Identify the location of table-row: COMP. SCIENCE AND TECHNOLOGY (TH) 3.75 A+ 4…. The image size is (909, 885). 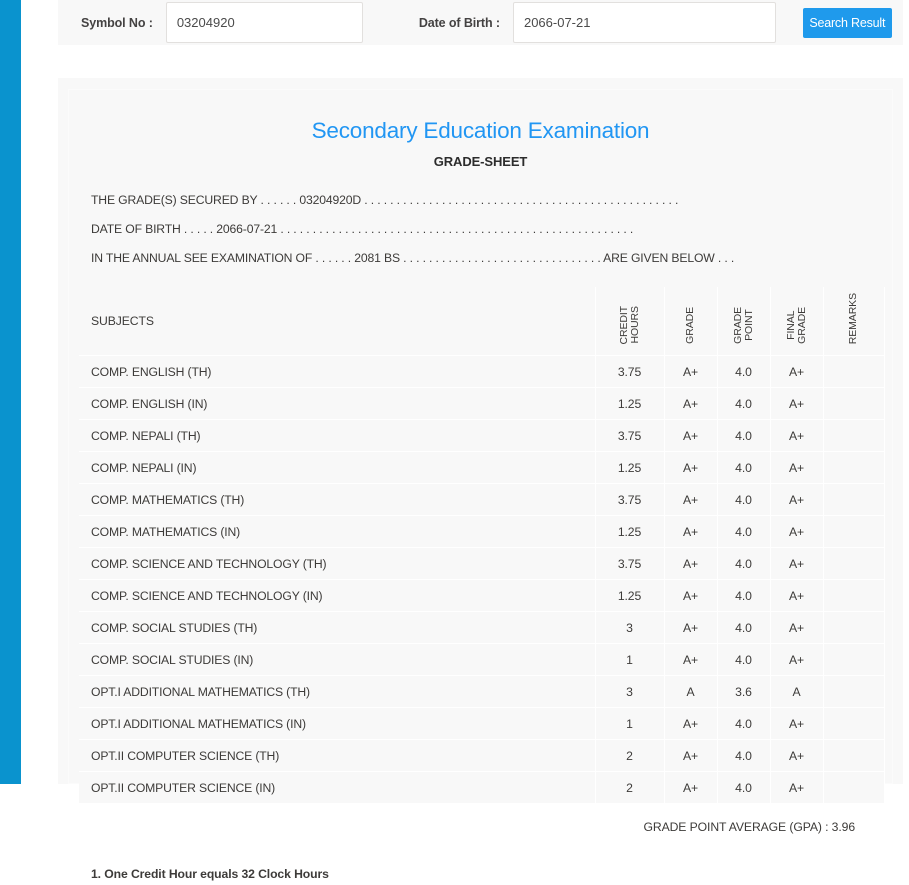
(482, 563).